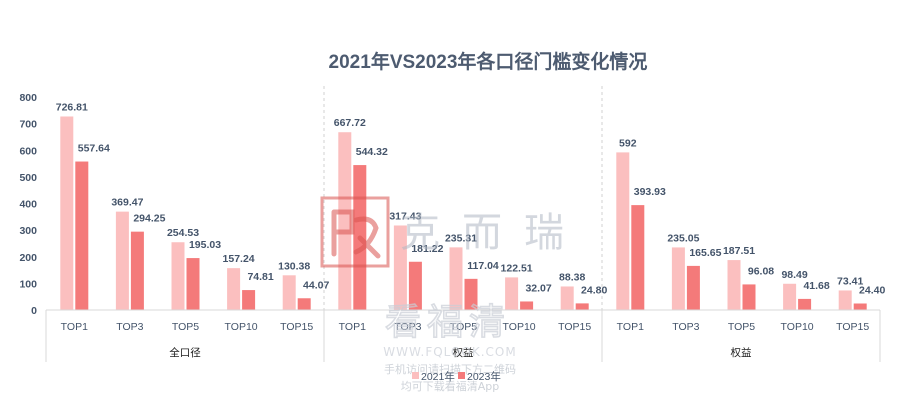  Describe the element at coordinates (438, 376) in the screenshot. I see `legend-label: 2021年` at that location.